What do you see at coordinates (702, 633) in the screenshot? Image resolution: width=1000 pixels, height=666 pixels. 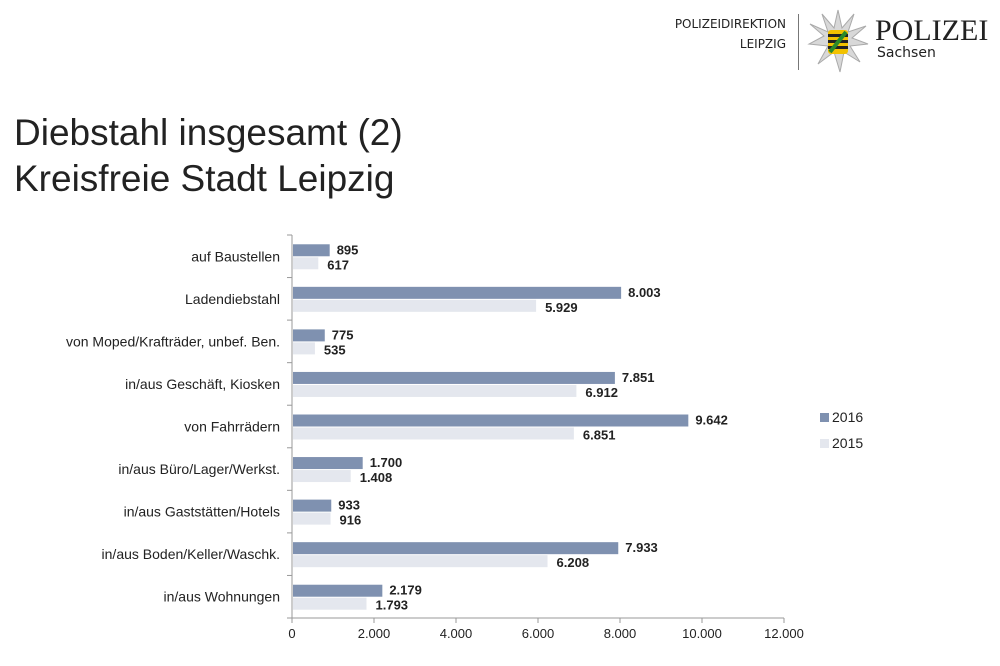 I see `x-tick-label: 10.000` at bounding box center [702, 633].